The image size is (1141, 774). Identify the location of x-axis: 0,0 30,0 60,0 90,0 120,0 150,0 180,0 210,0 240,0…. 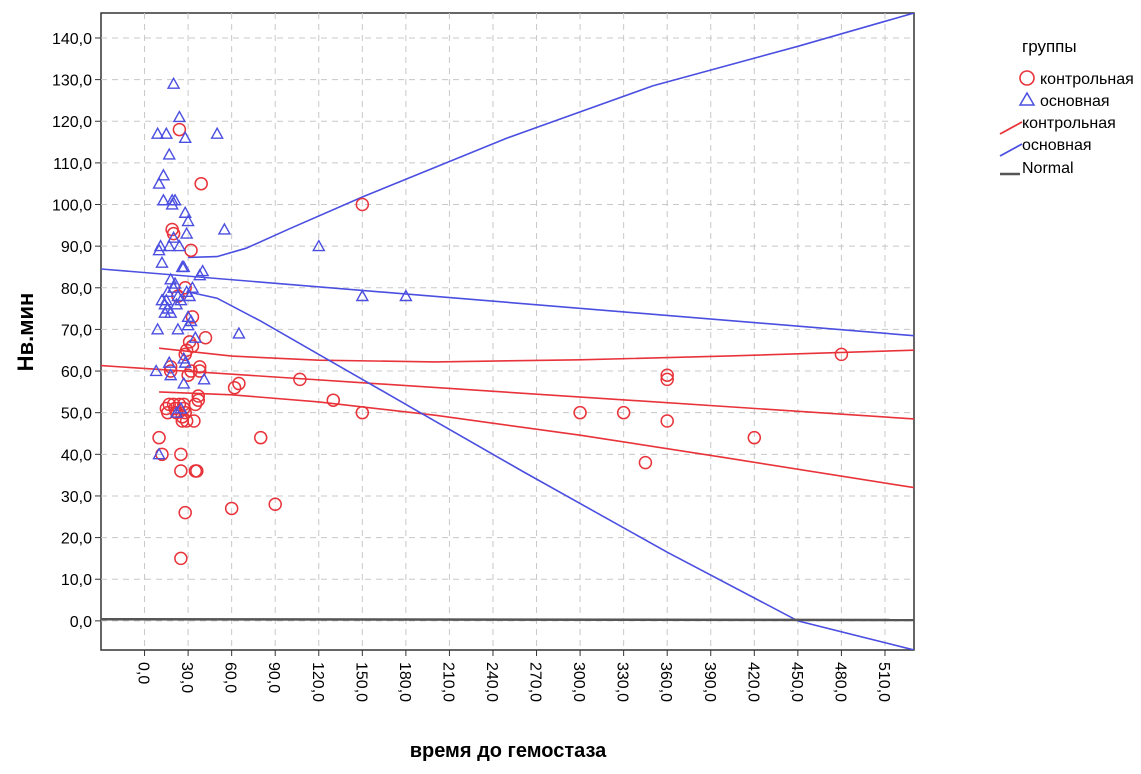
(513, 676).